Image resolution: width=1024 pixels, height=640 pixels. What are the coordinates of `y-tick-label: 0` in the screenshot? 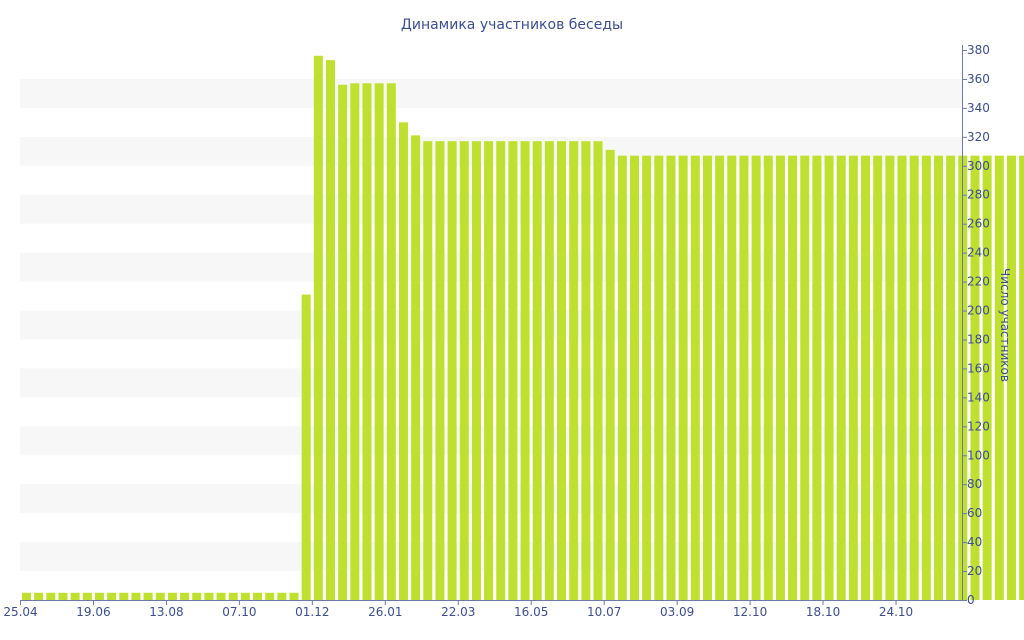 It's located at (971, 600).